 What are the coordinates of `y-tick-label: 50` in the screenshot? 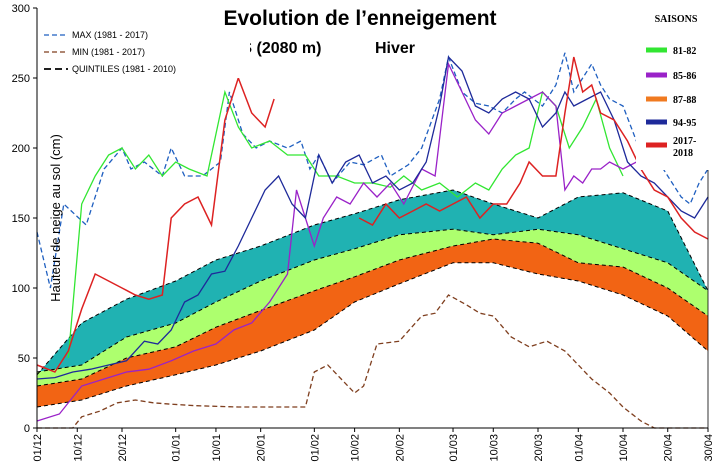 It's located at (24, 359).